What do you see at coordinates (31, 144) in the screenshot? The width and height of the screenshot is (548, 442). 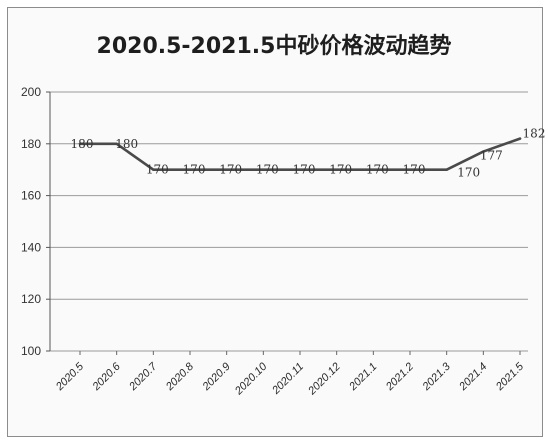 I see `y-tick-label-180: 180` at bounding box center [31, 144].